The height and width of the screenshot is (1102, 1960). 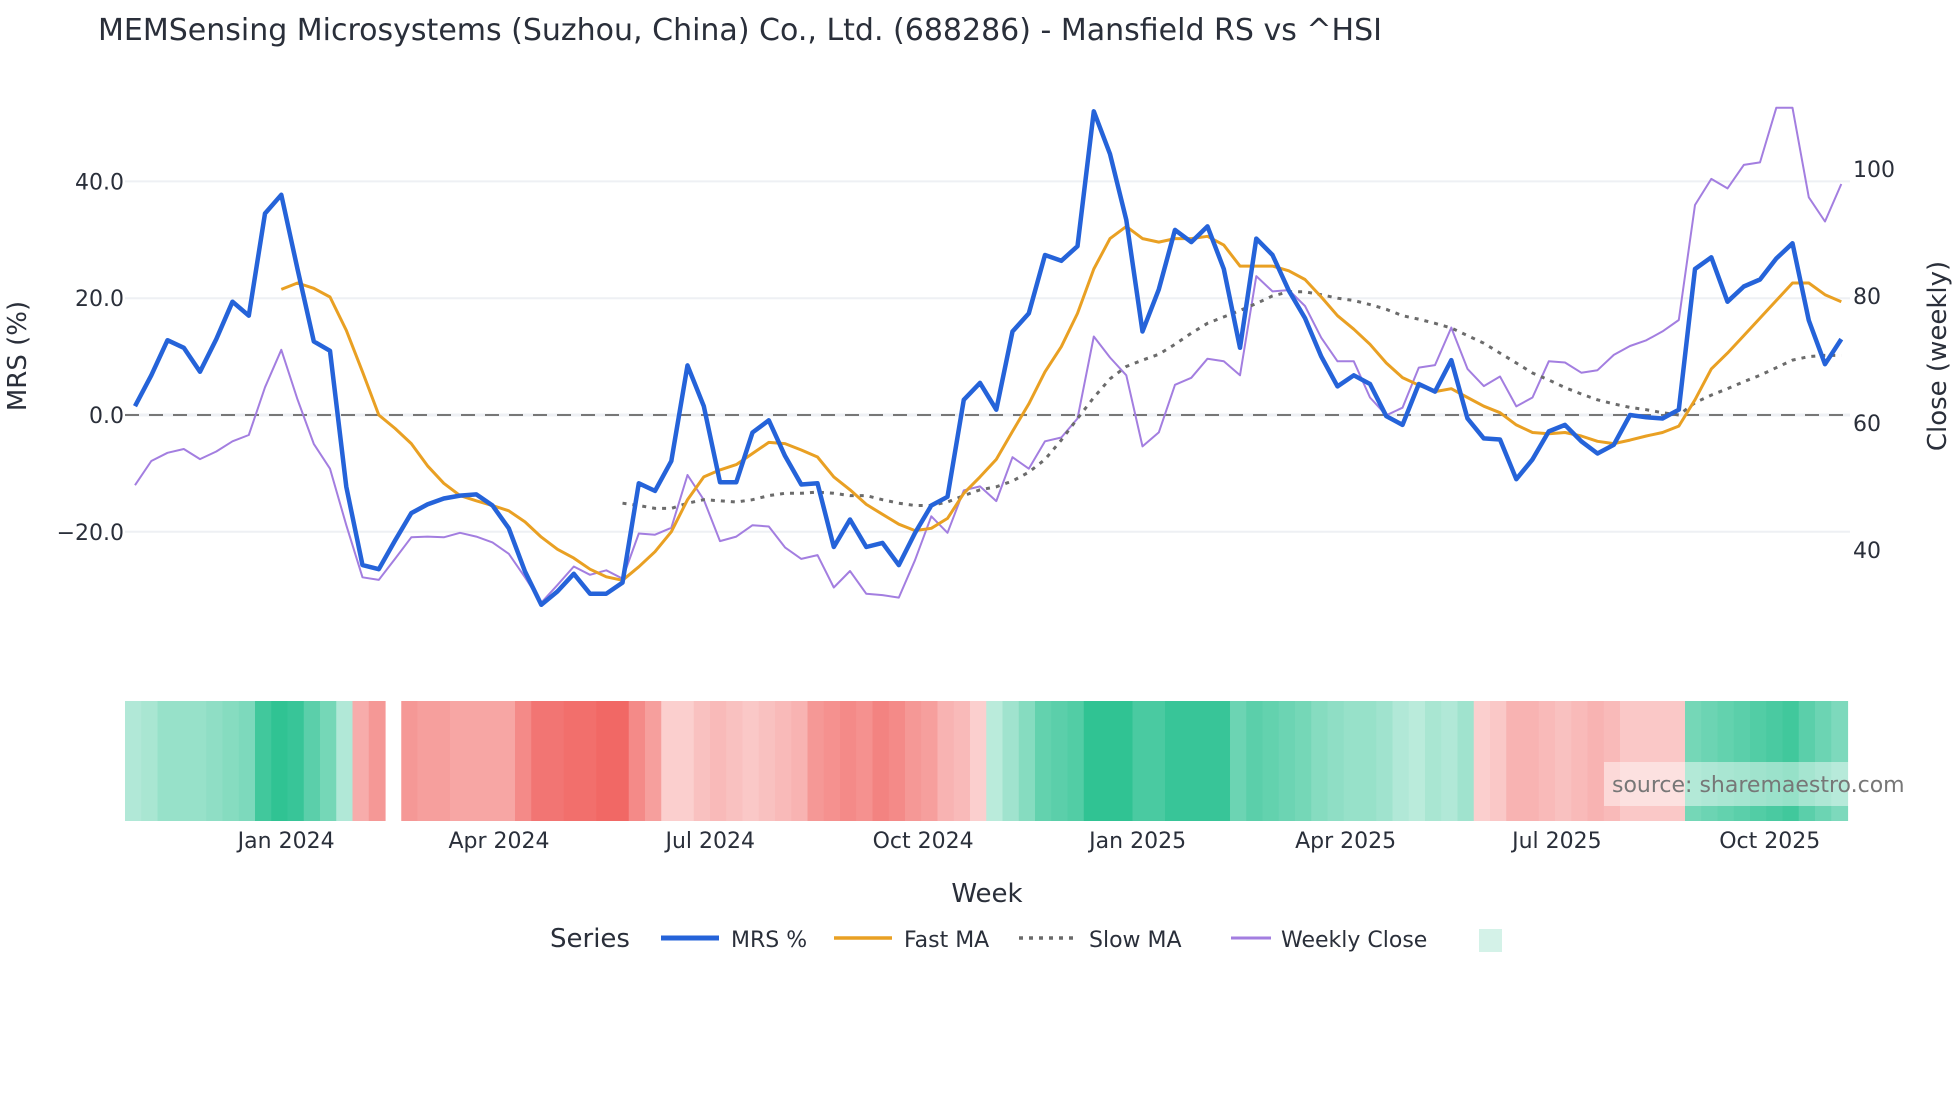 I want to click on x-tick-label: Oct 2025, so click(x=1769, y=841).